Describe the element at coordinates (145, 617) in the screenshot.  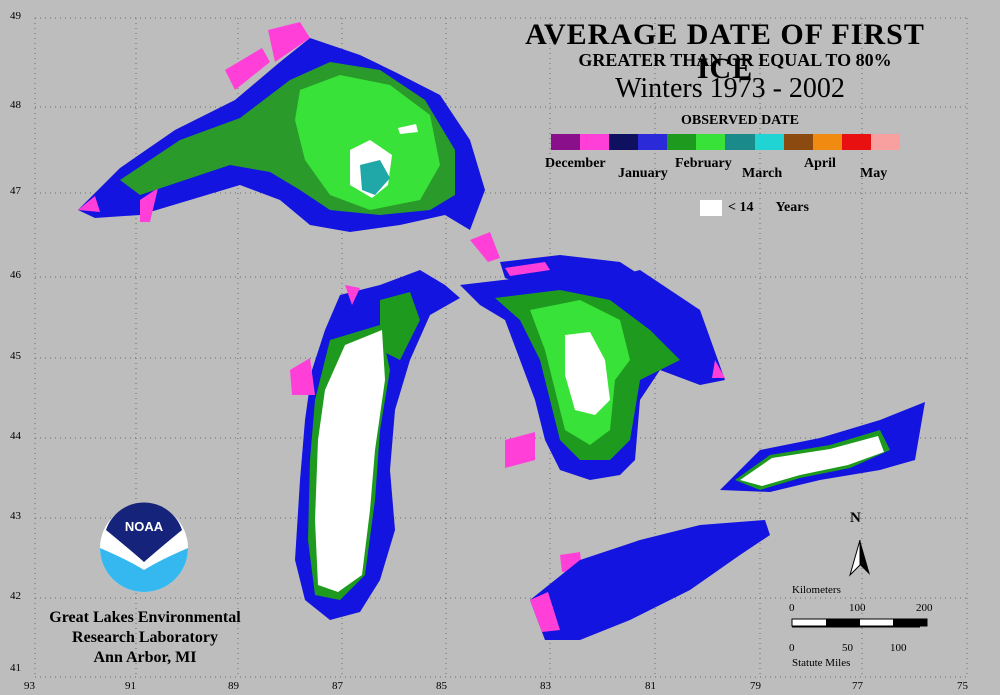
I see `org-line-1: Great Lakes Environmental` at that location.